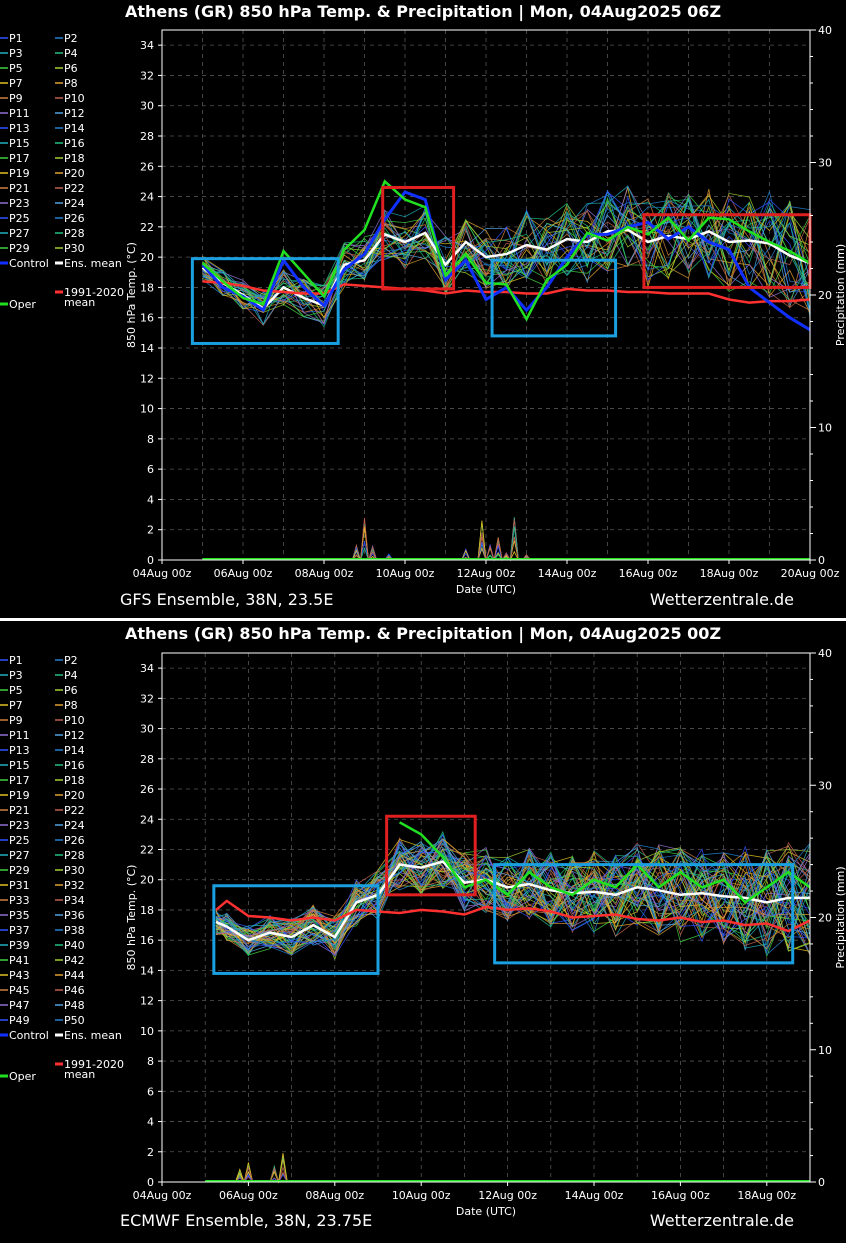 The image size is (846, 1243). Describe the element at coordinates (131, 295) in the screenshot. I see `y-axis-label: 850 hPa Temp. (°C)` at that location.